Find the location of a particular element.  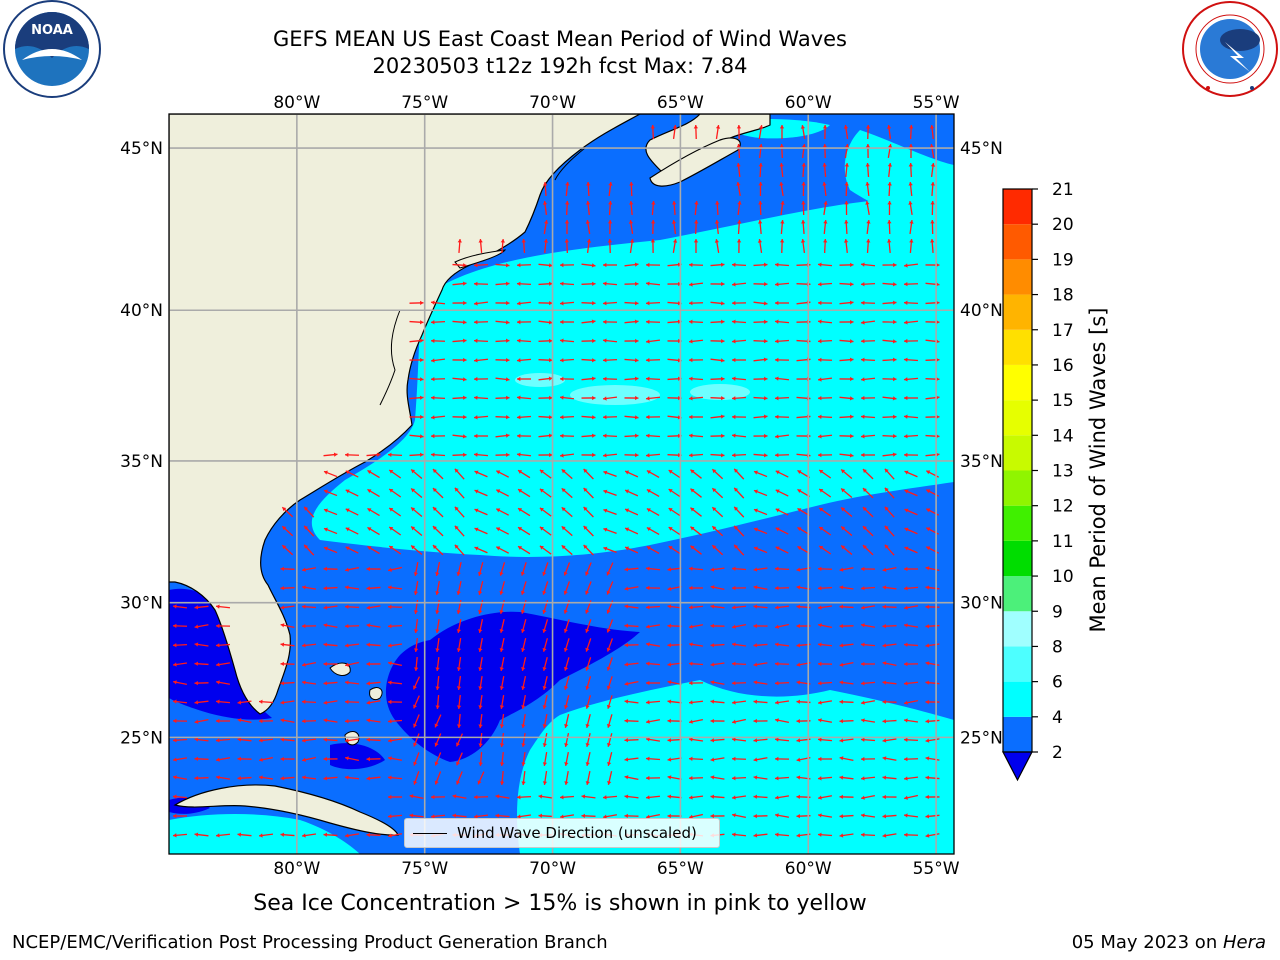

footer-date-text: 05 May 2023 on is located at coordinates (1147, 942).